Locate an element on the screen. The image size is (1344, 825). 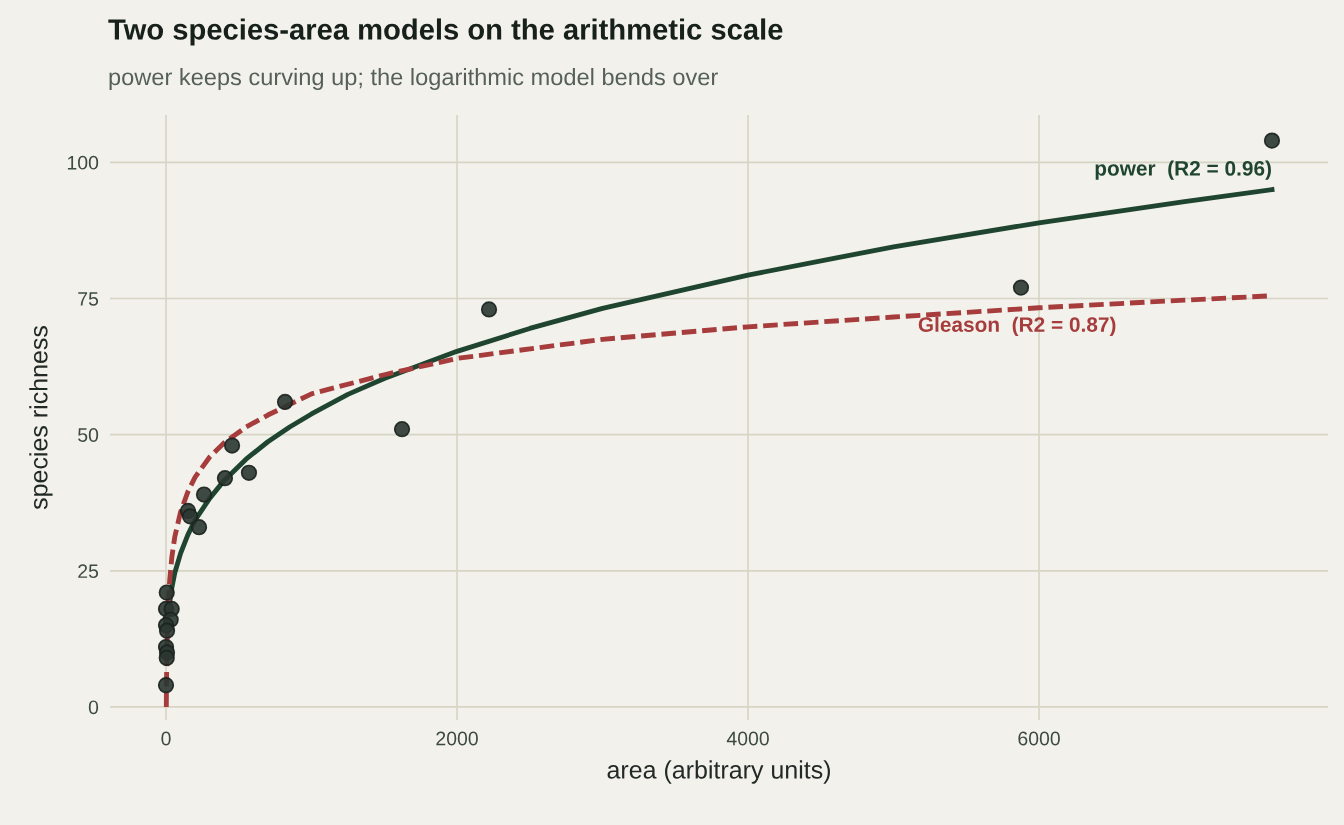
x-tick-label: 0 is located at coordinates (166, 738).